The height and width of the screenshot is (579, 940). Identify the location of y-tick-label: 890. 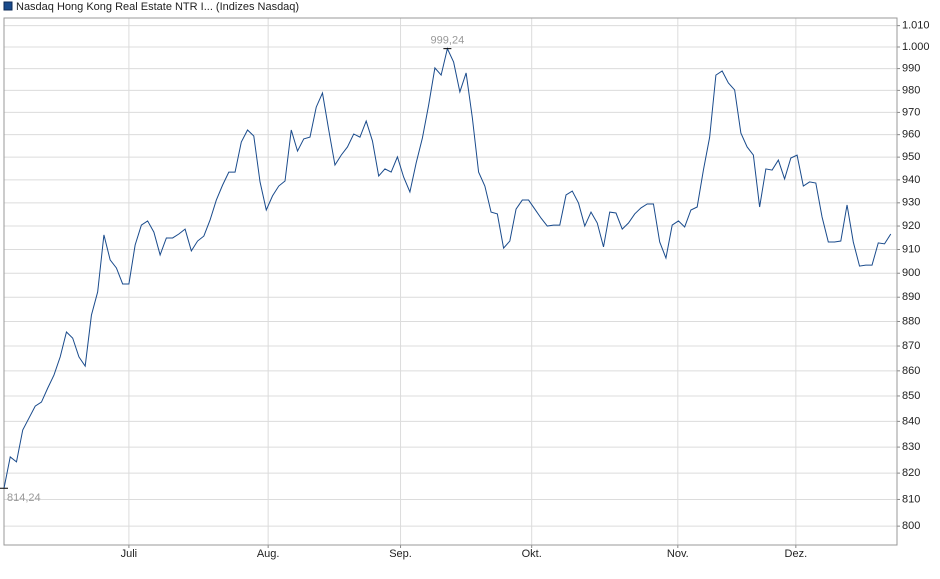
(911, 297).